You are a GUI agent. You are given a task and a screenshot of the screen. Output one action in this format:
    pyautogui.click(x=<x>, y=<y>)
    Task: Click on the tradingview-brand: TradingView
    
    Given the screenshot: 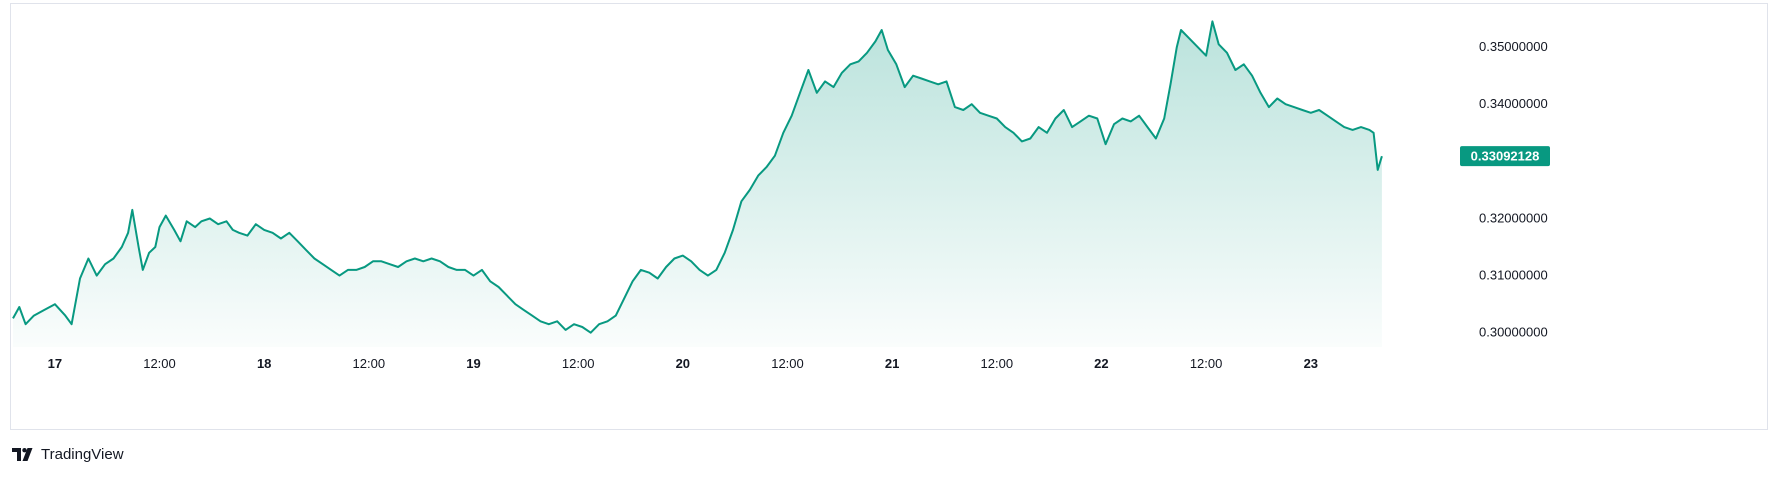 What is the action you would take?
    pyautogui.click(x=68, y=454)
    